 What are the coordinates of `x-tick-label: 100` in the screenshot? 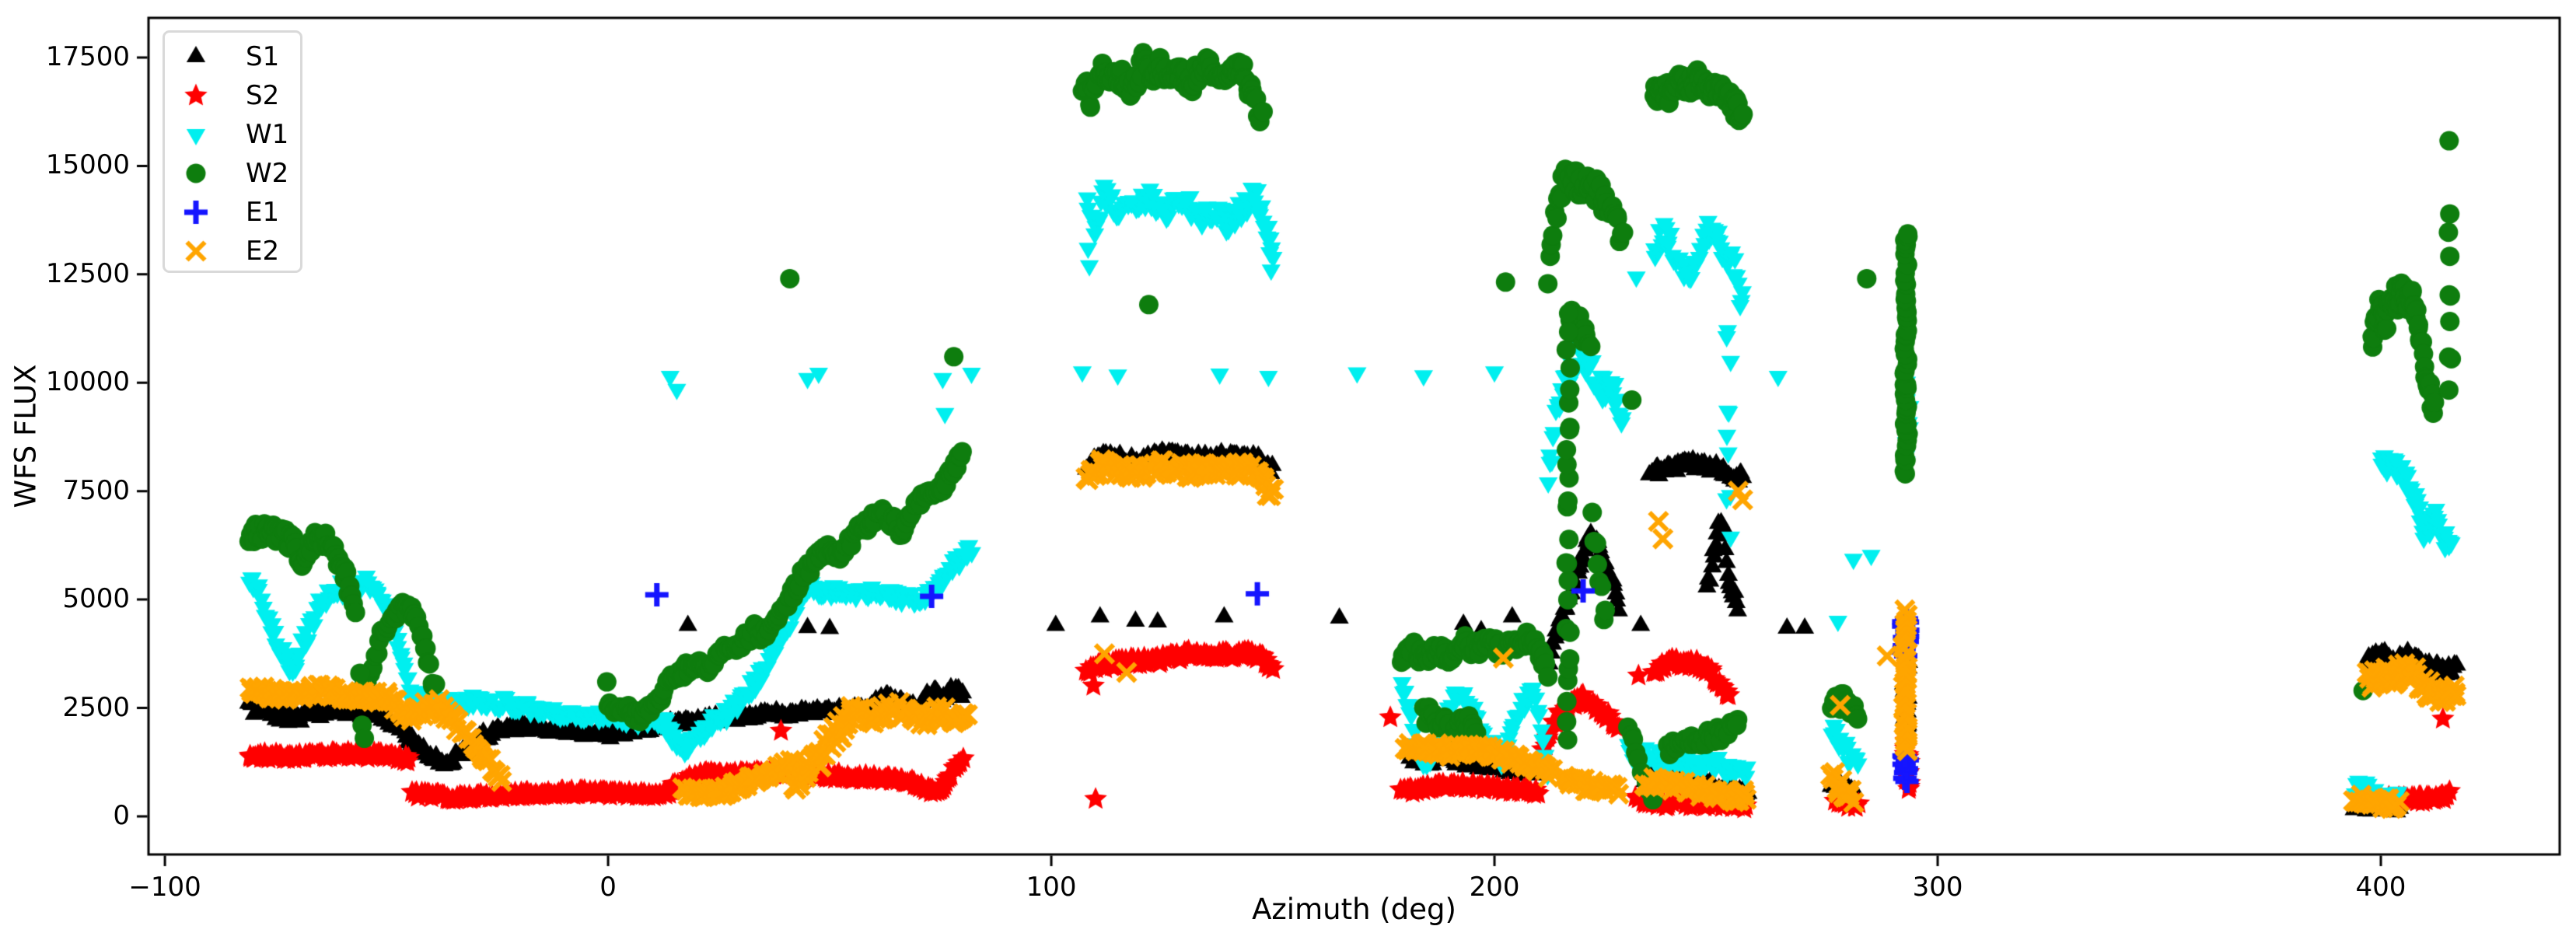 It's located at (1051, 887).